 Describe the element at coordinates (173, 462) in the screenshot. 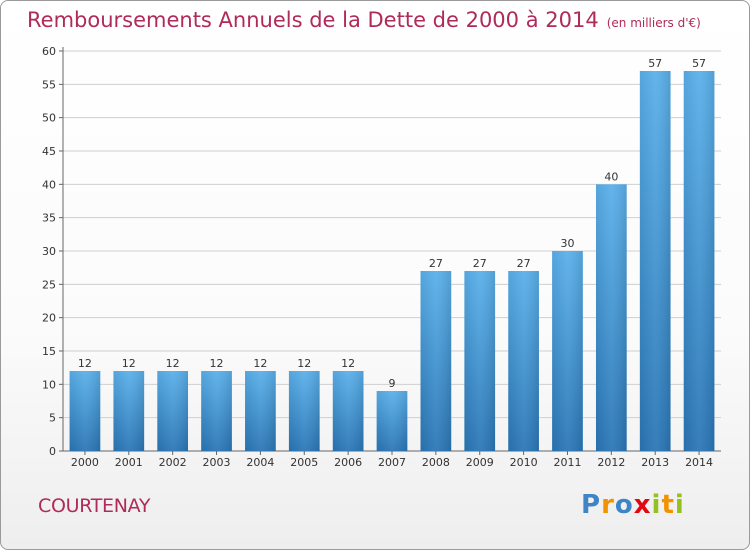

I see `x-tick-label: 2002` at that location.